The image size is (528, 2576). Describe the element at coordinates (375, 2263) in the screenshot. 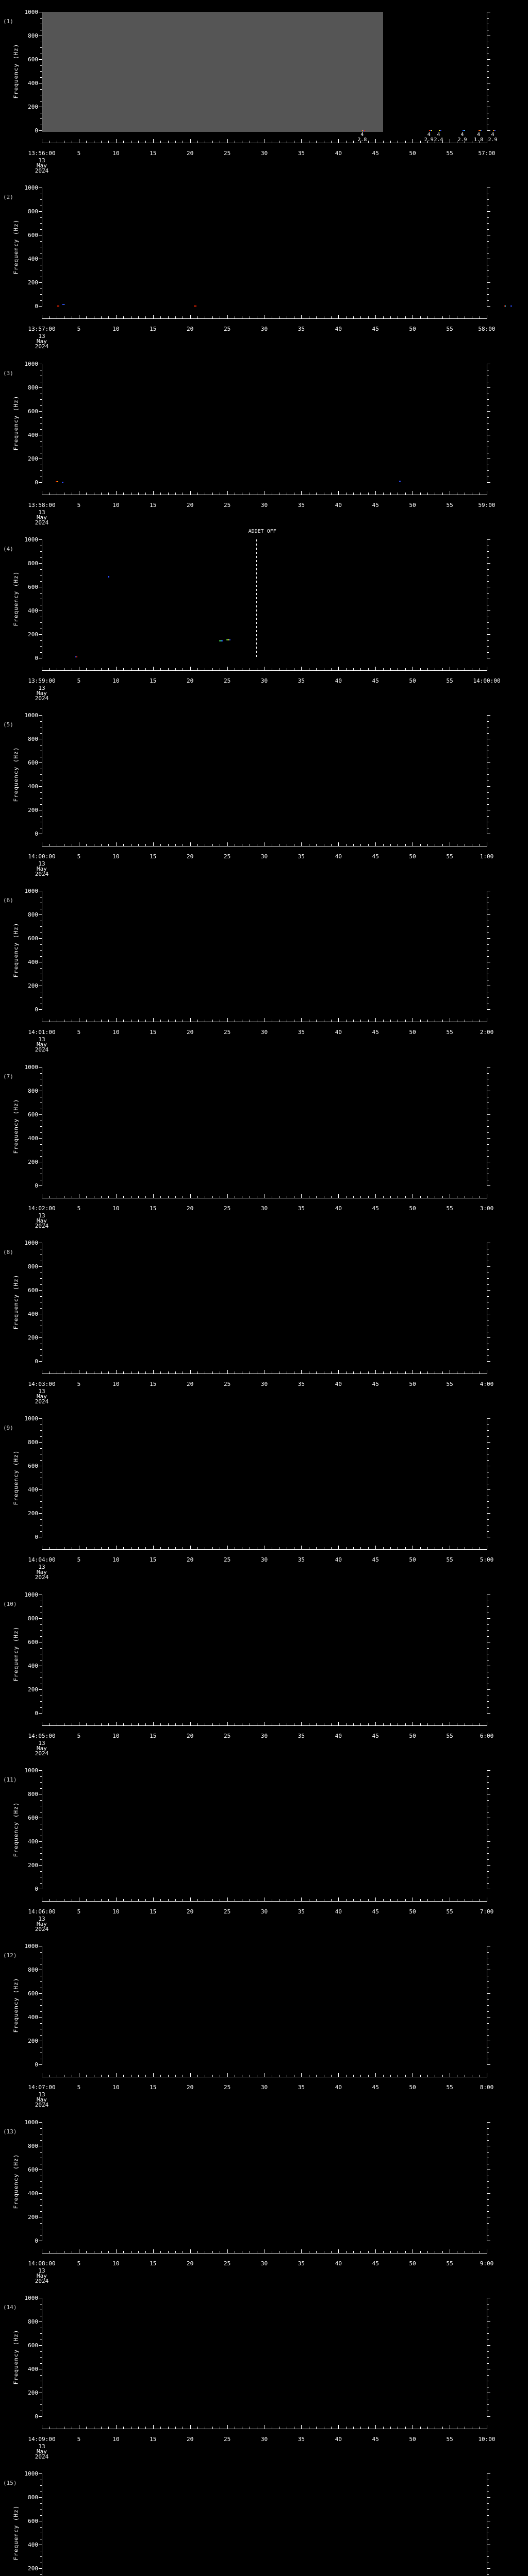

I see `x-tick-label: 45` at that location.